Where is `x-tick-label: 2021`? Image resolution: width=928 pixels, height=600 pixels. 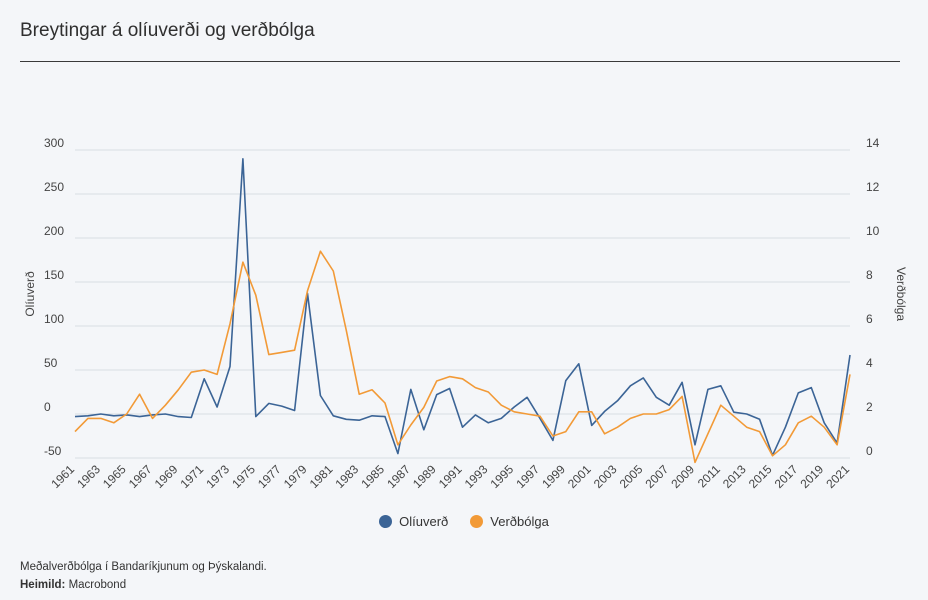
x-tick-label: 2021 is located at coordinates (837, 476).